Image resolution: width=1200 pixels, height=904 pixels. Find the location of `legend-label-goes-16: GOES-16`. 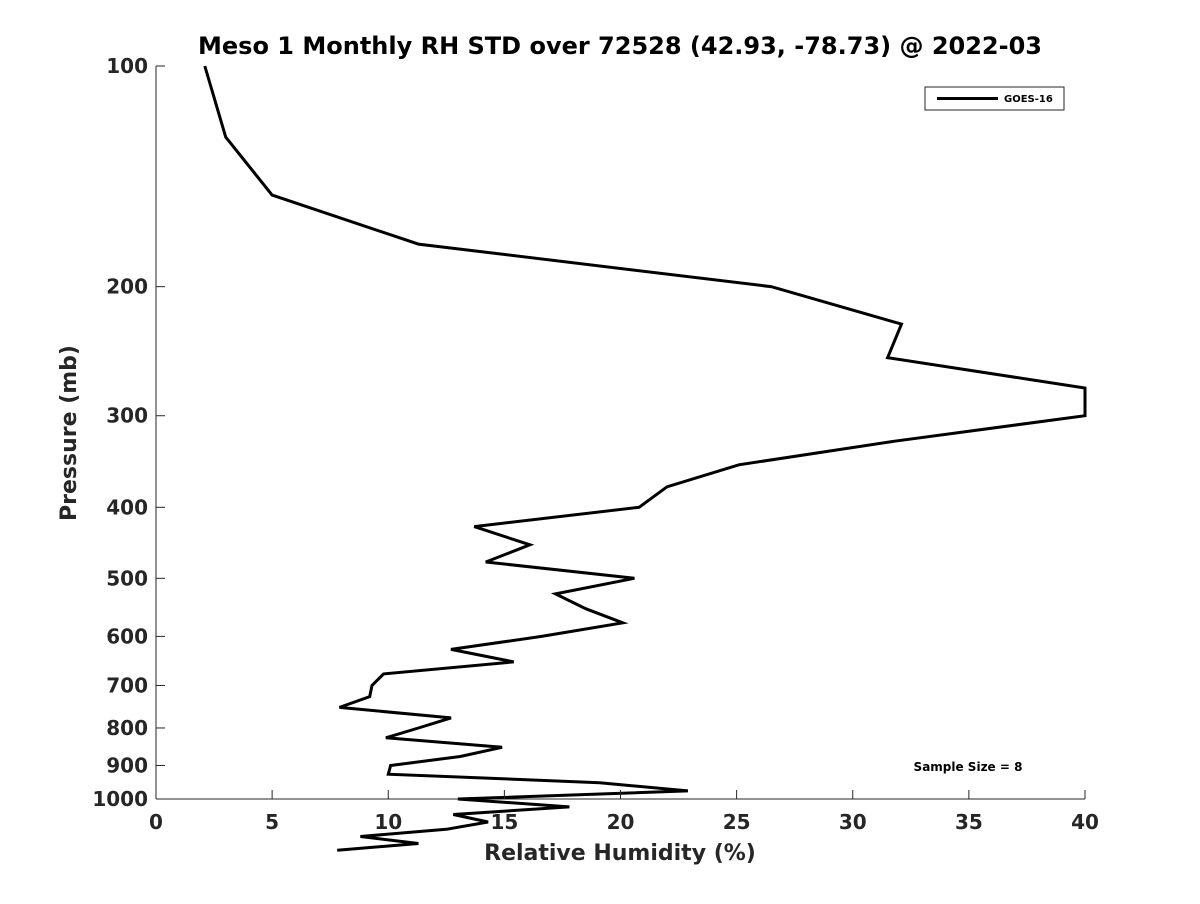

legend-label-goes-16: GOES-16 is located at coordinates (1028, 99).